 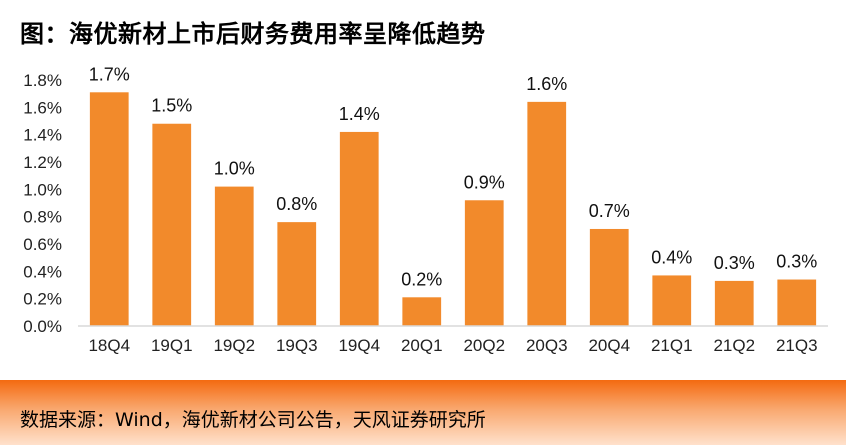 What do you see at coordinates (109, 74) in the screenshot?
I see `data-label: 1.7%` at bounding box center [109, 74].